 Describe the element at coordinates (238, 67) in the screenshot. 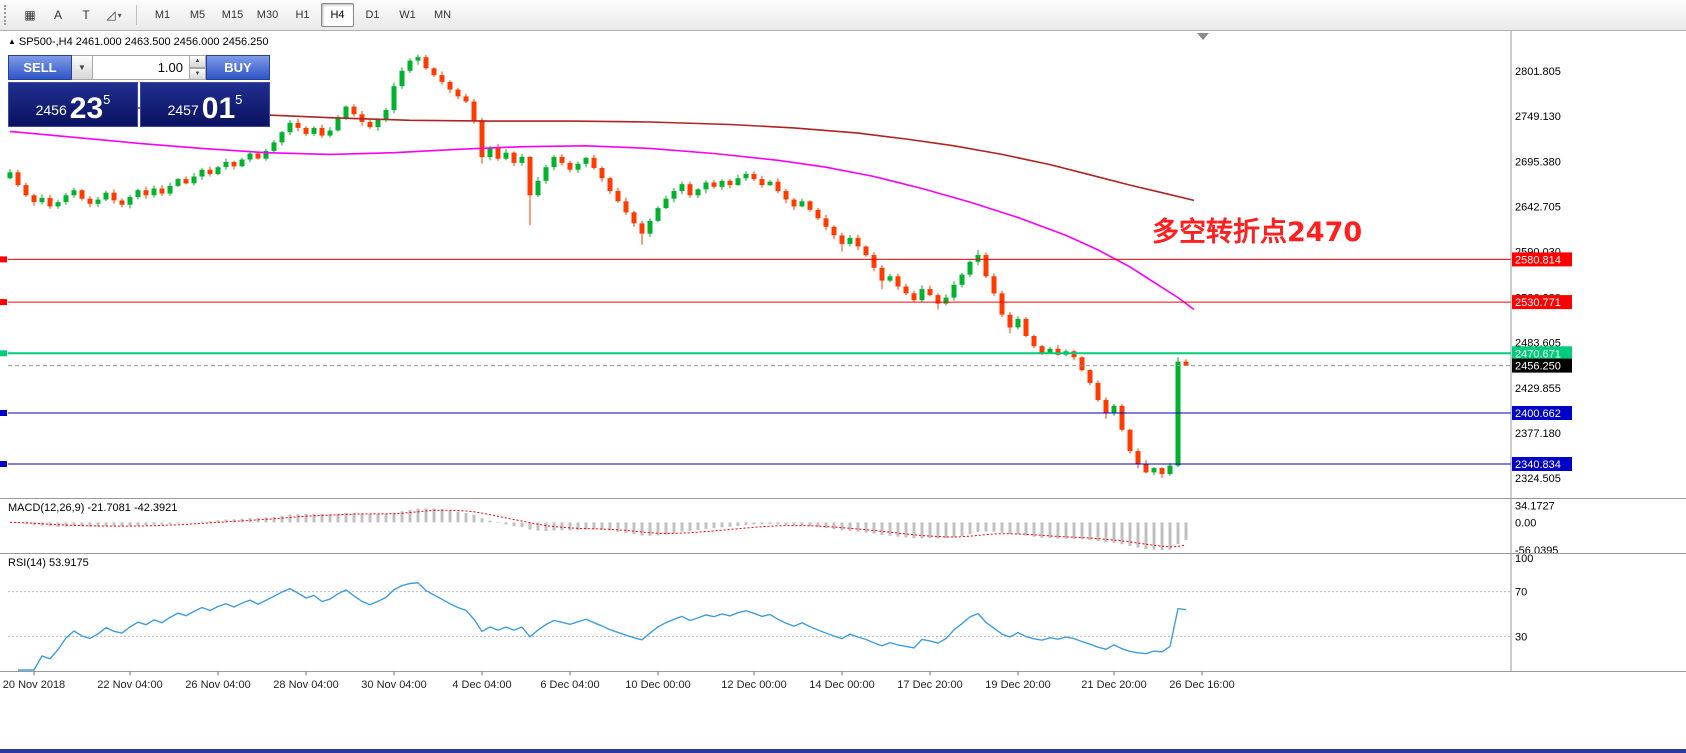

I see `buy-button: BUY` at that location.